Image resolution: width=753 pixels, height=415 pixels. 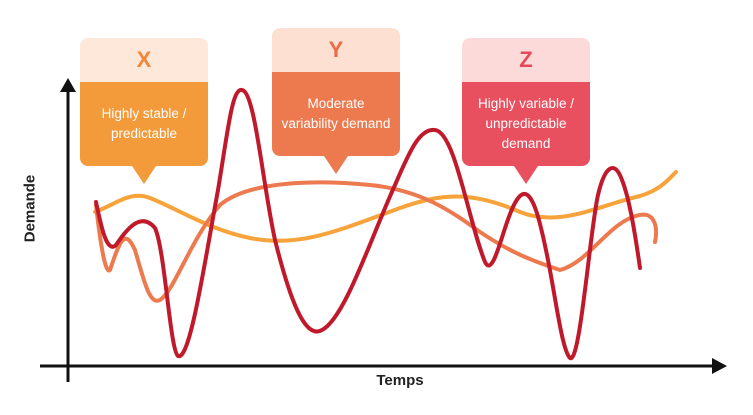 What do you see at coordinates (526, 175) in the screenshot?
I see `callout-z-pointer` at bounding box center [526, 175].